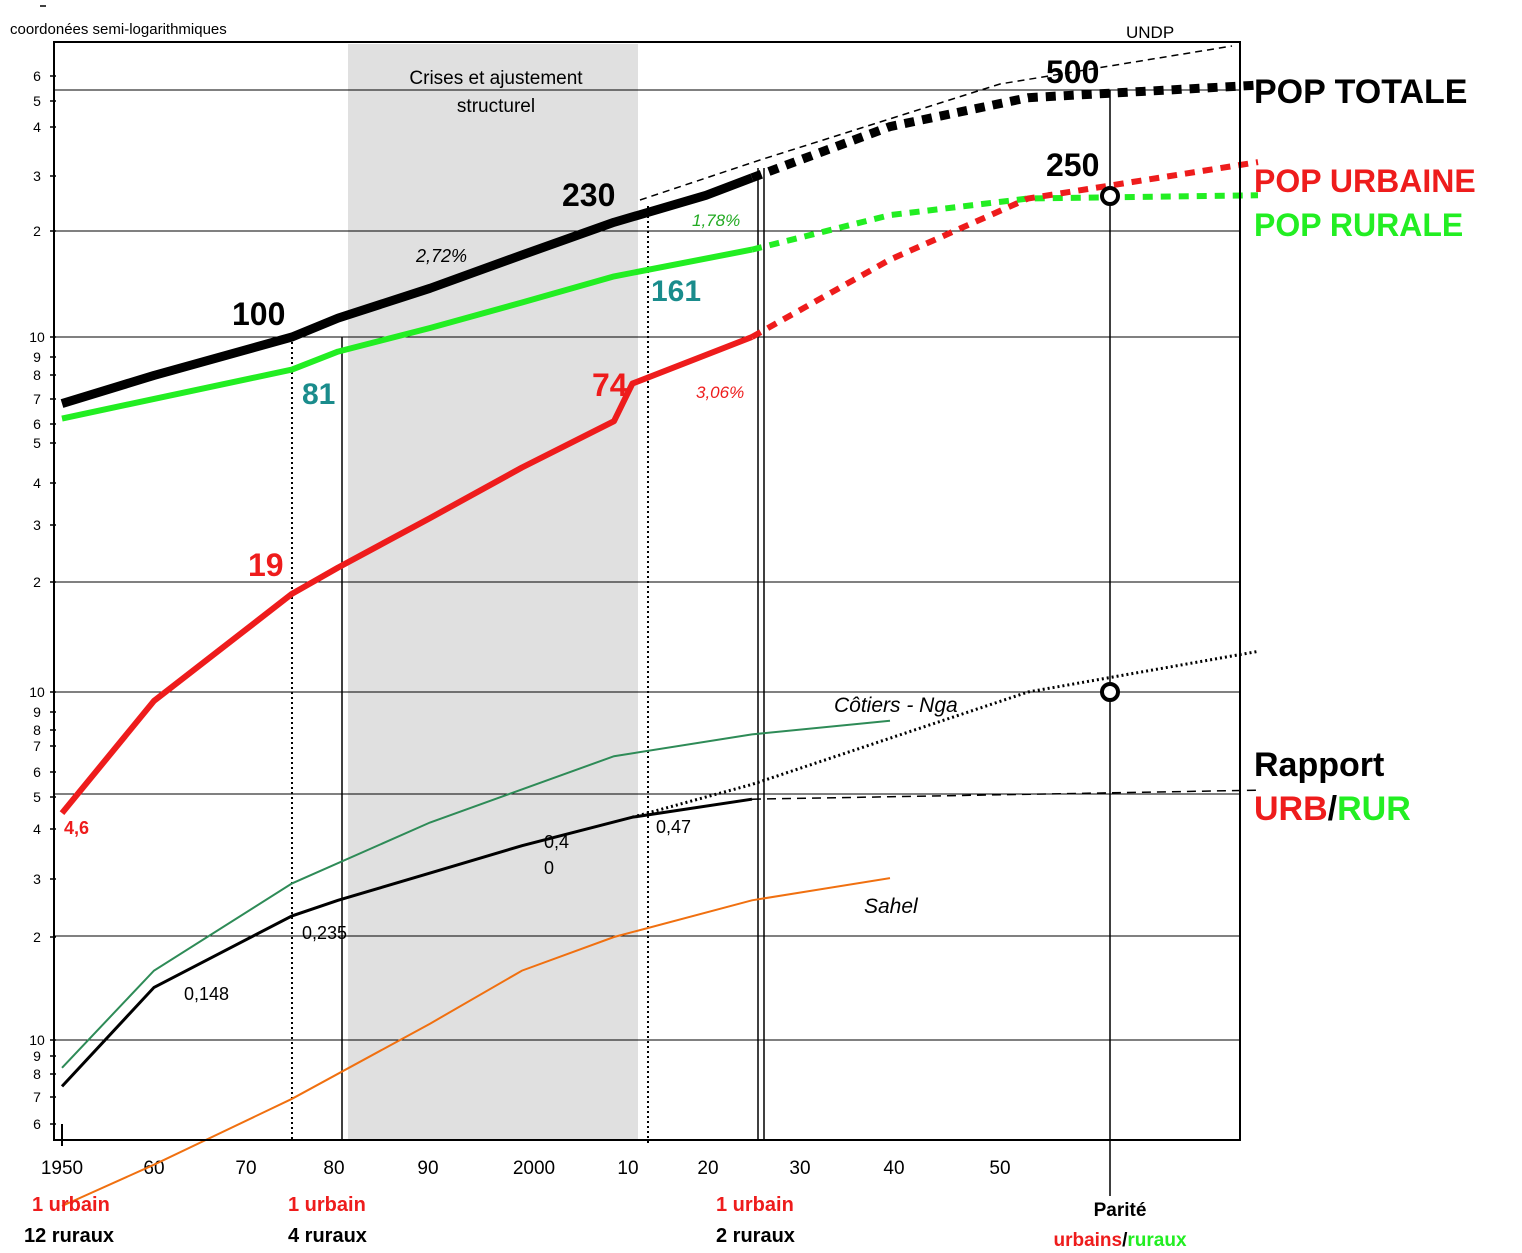  What do you see at coordinates (1319, 765) in the screenshot?
I see `legend-rapport: Rapport` at bounding box center [1319, 765].